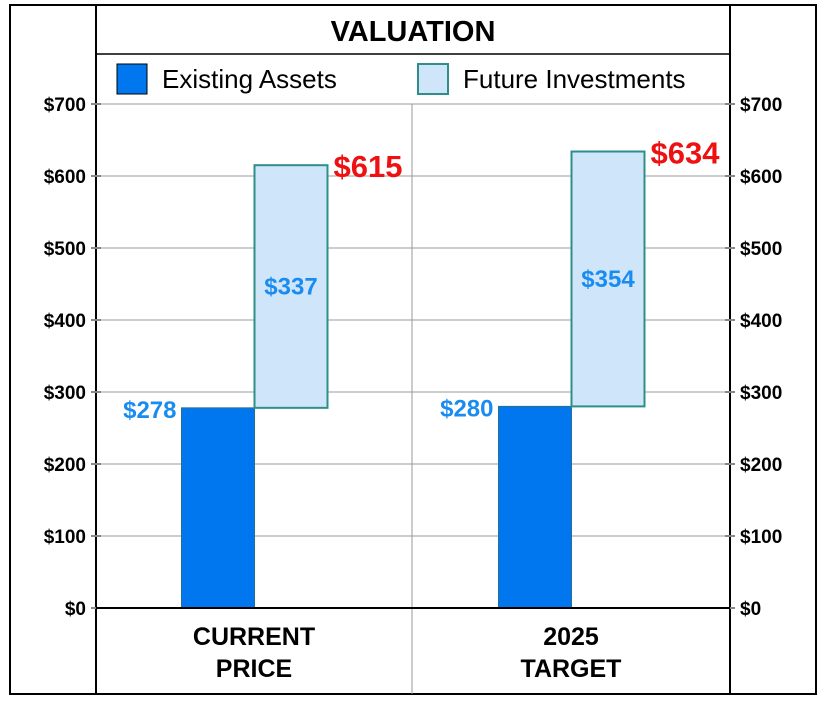  Describe the element at coordinates (65, 393) in the screenshot. I see `y-tick-label-left: $300` at that location.